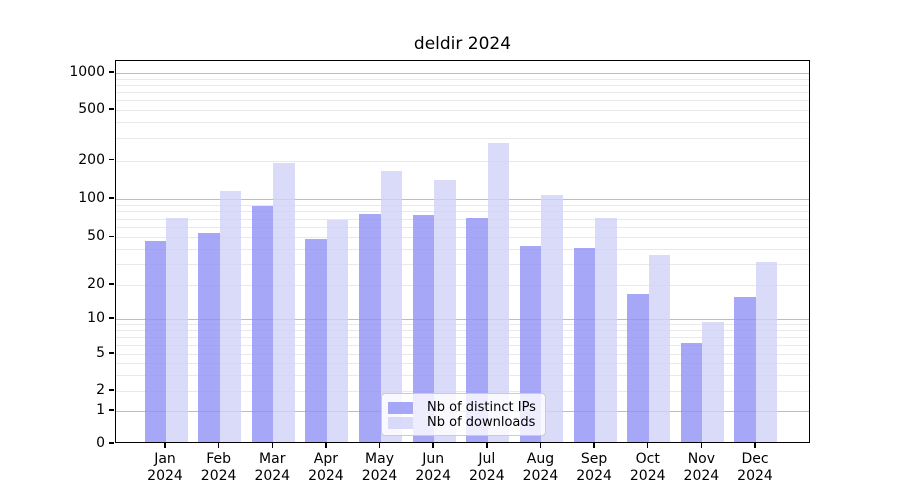 The height and width of the screenshot is (500, 900). What do you see at coordinates (326, 459) in the screenshot?
I see `x-tick-label-month: Apr` at bounding box center [326, 459].